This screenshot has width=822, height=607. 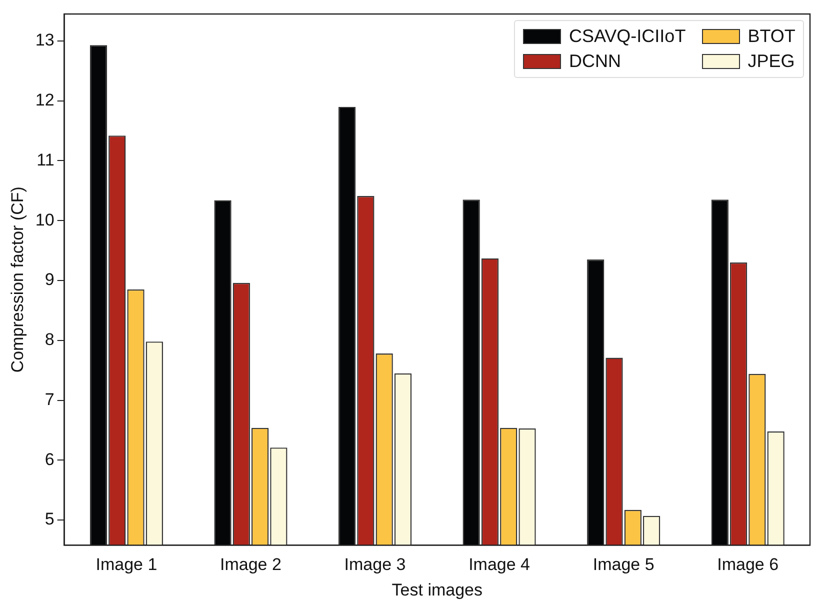 What do you see at coordinates (44, 40) in the screenshot?
I see `y-tick-label: 13` at bounding box center [44, 40].